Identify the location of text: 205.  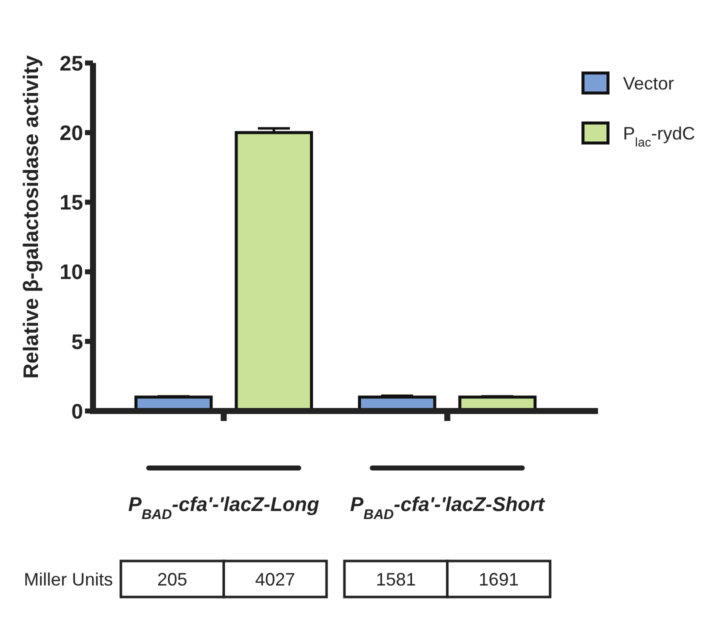
(172, 579).